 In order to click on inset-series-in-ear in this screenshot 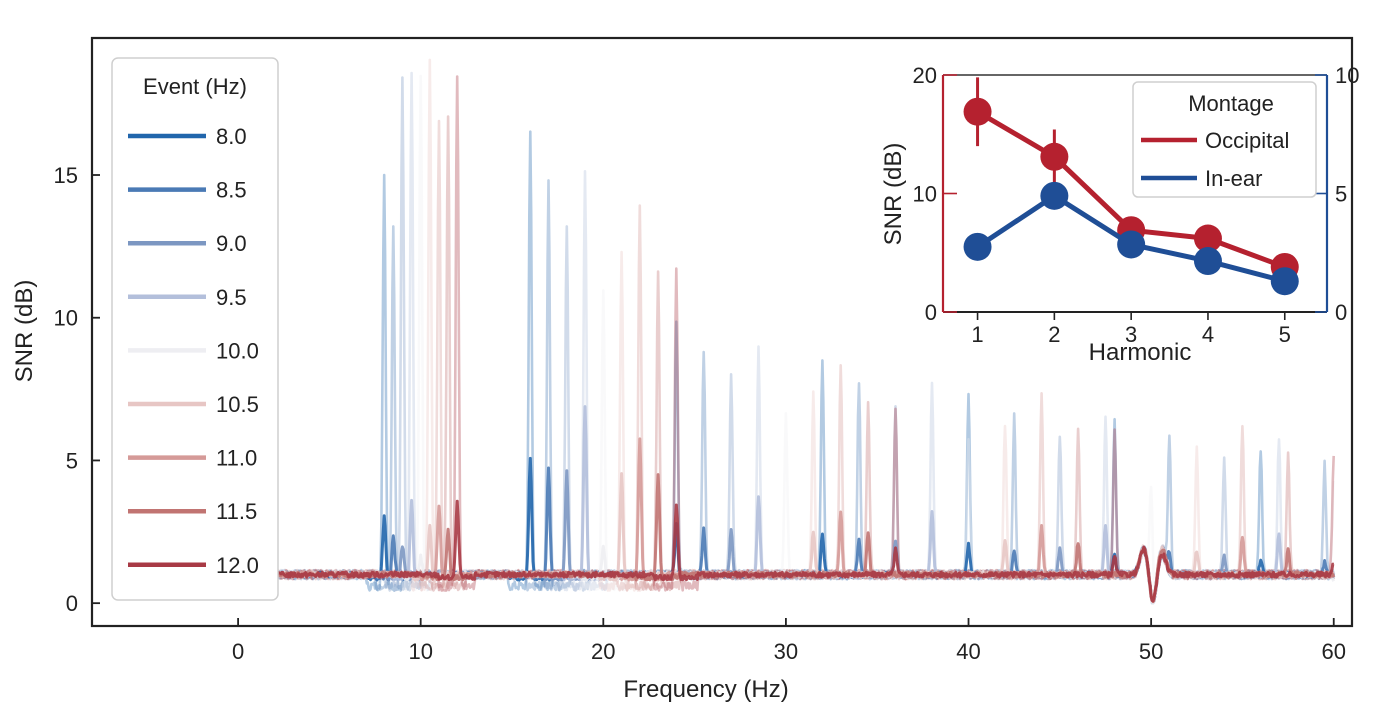, I will do `click(1131, 238)`.